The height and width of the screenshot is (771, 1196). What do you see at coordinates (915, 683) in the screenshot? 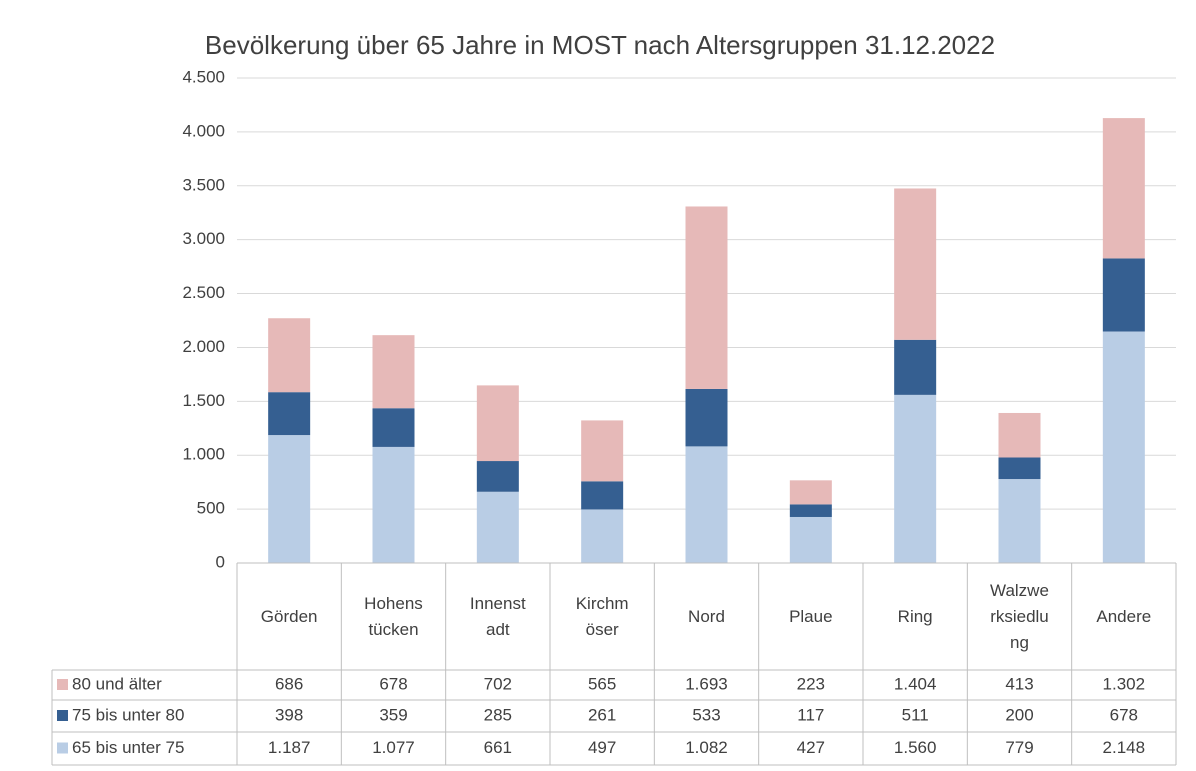
I see `table-value: 1.404` at bounding box center [915, 683].